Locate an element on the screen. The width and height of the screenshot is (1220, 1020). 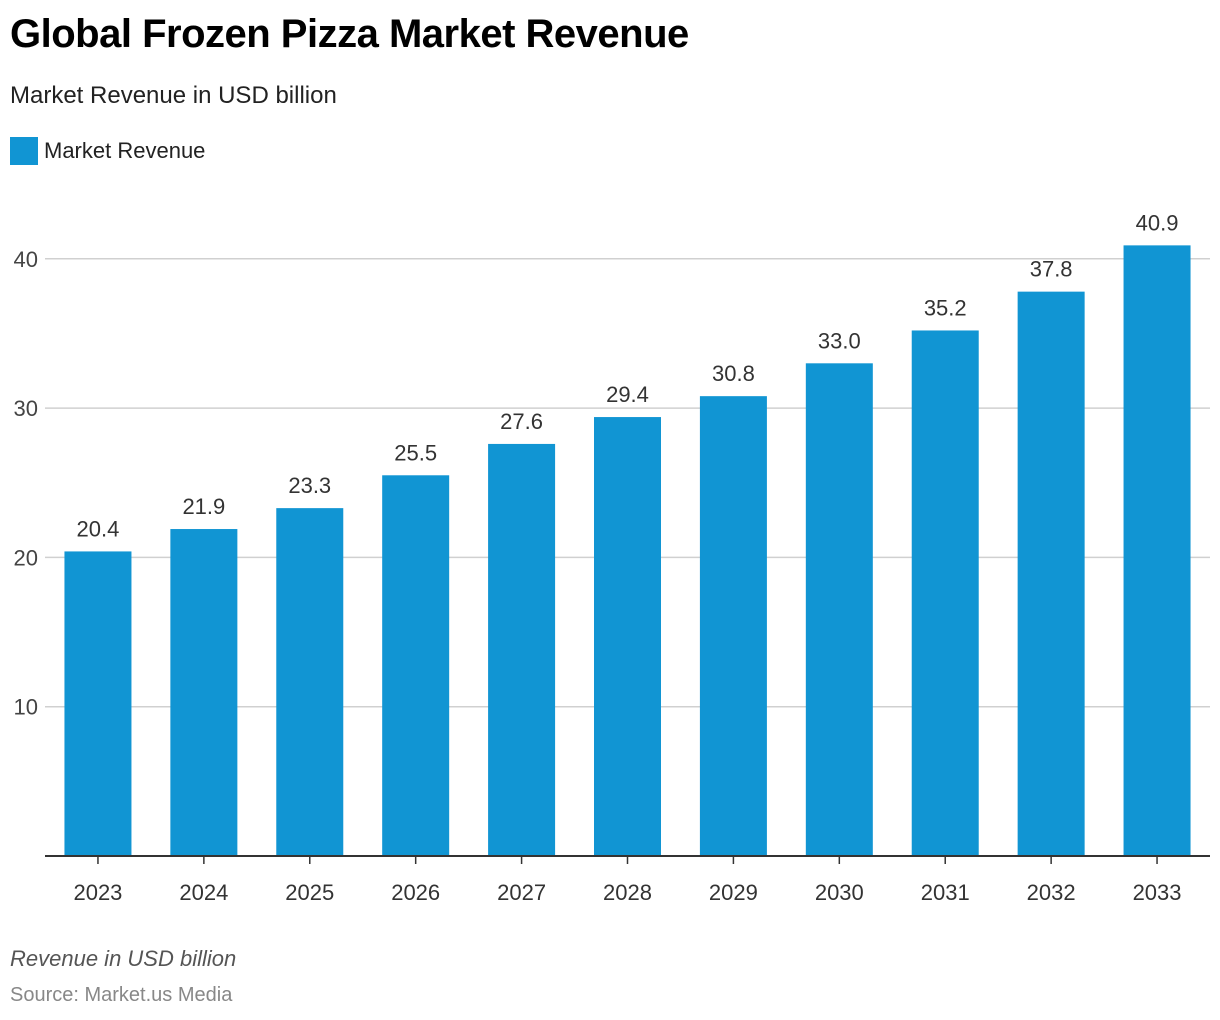
x-tick-label: 2033 is located at coordinates (1157, 892).